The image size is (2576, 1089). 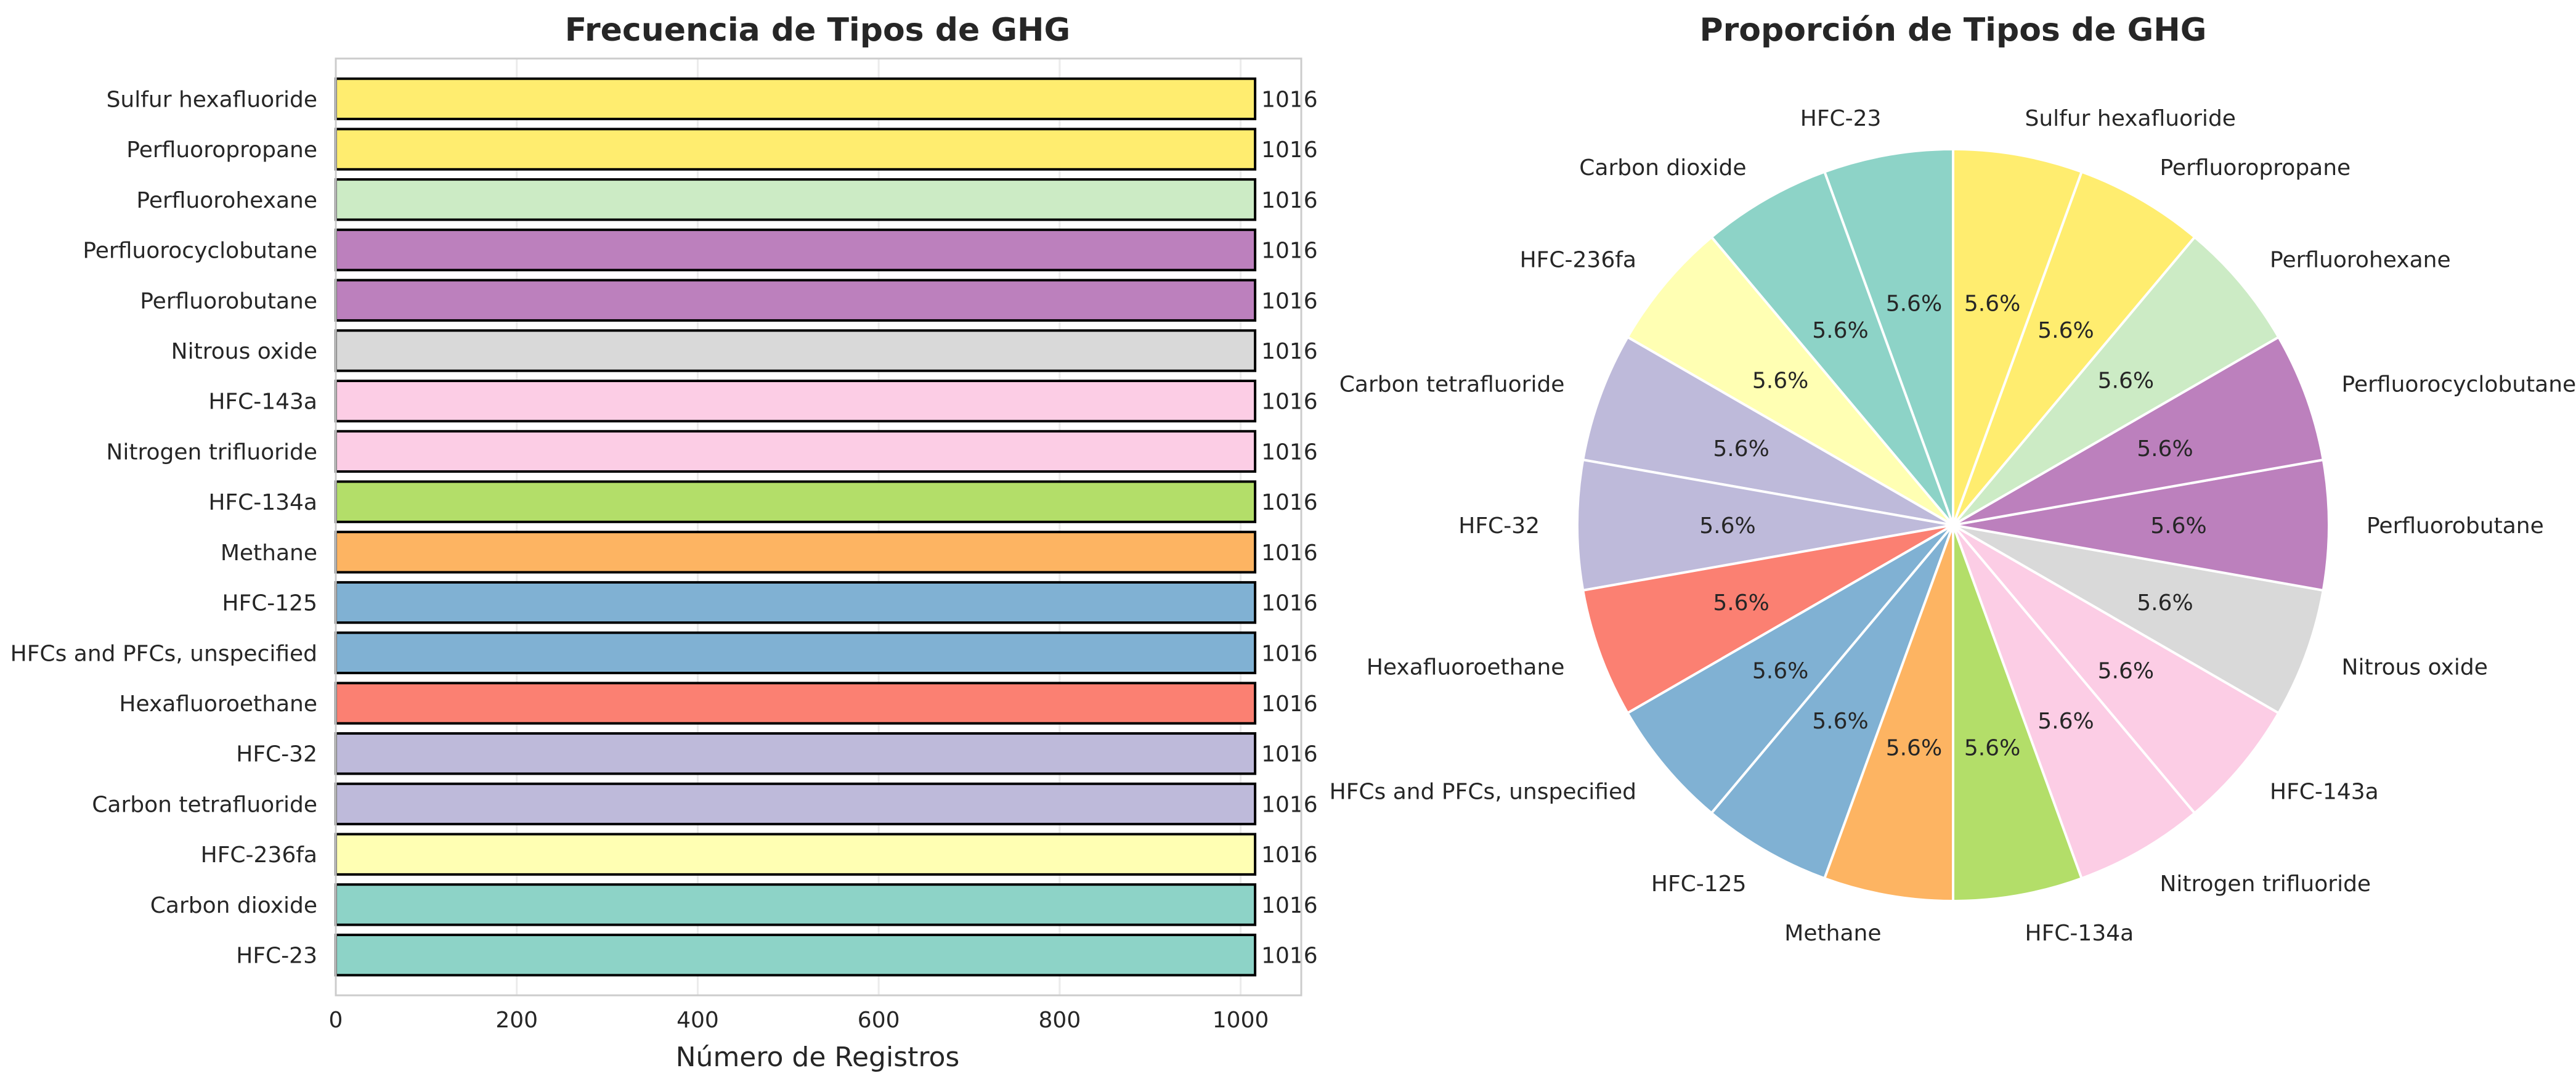 What do you see at coordinates (2079, 934) in the screenshot?
I see `pie-category-label: HFC-134a` at bounding box center [2079, 934].